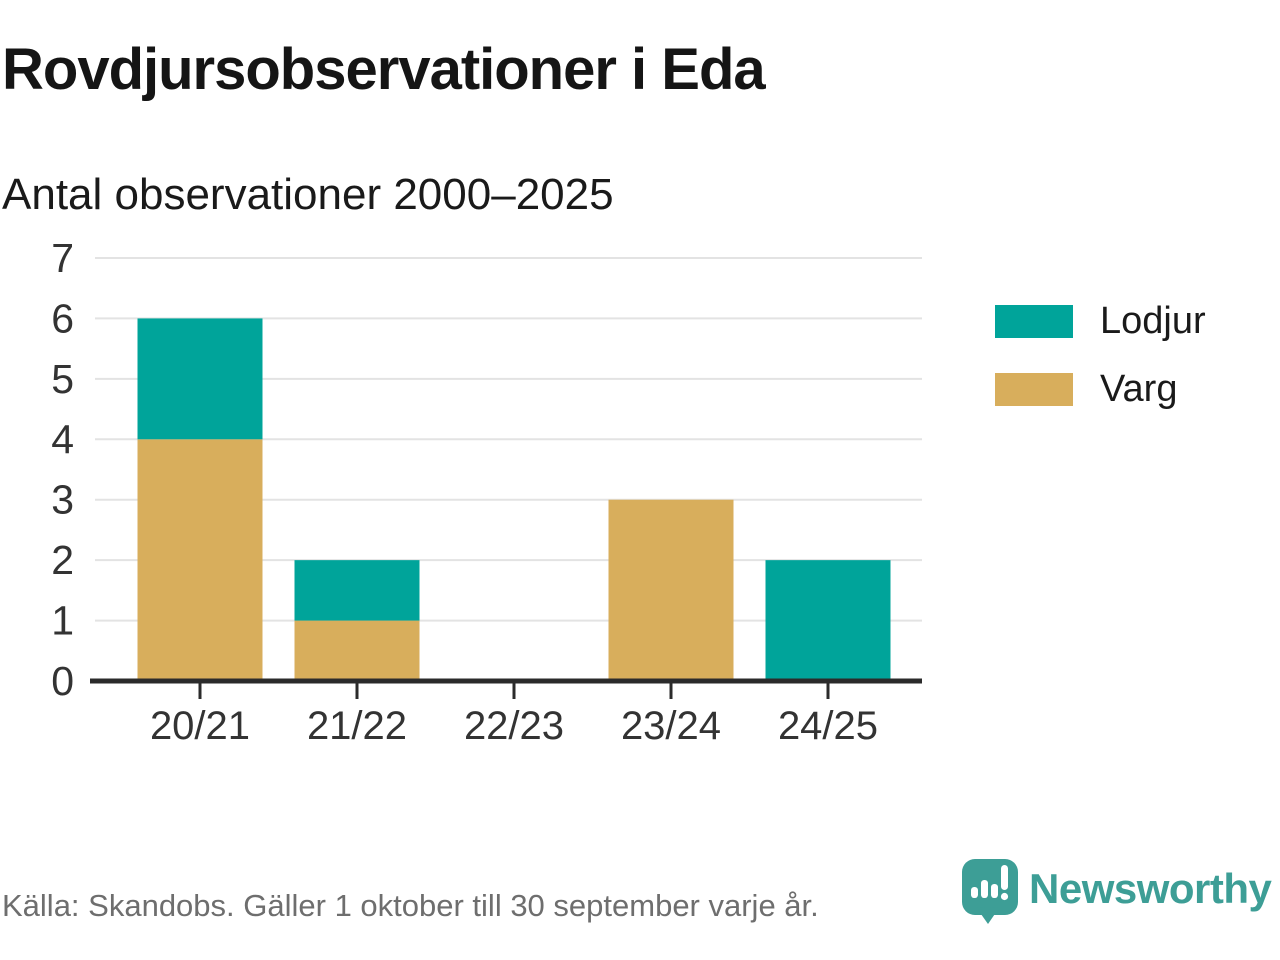 The width and height of the screenshot is (1280, 960). I want to click on y-tick-label-6: 6, so click(62, 318).